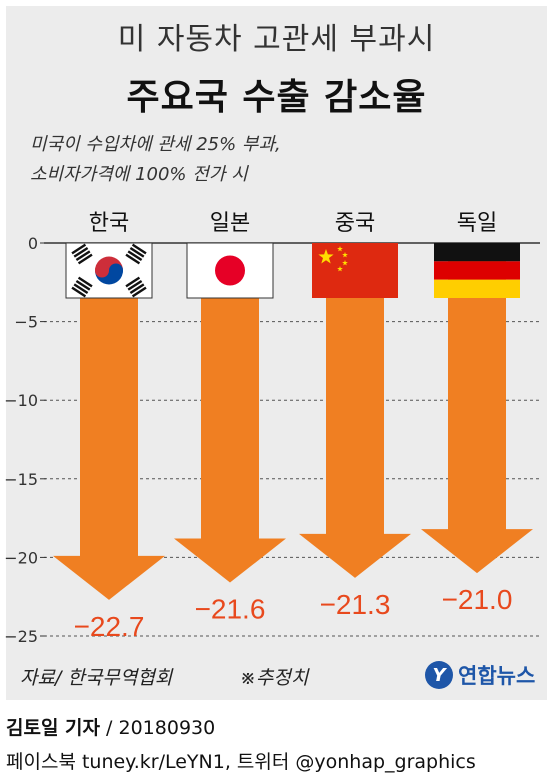 This screenshot has height=781, width=553. Describe the element at coordinates (497, 676) in the screenshot. I see `yonhap-logo-text: 연합뉴스` at that location.